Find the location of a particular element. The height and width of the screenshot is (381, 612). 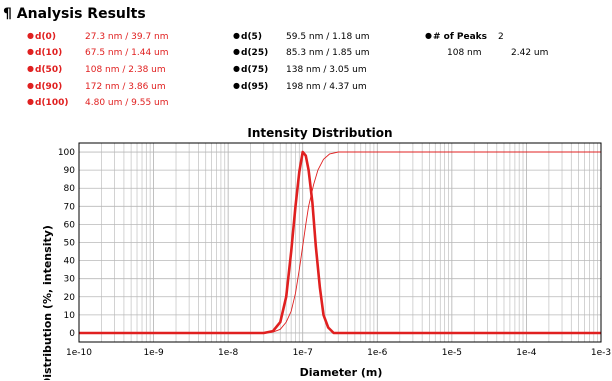

result-value: 108 nm / 2.38 um is located at coordinates (125, 70).